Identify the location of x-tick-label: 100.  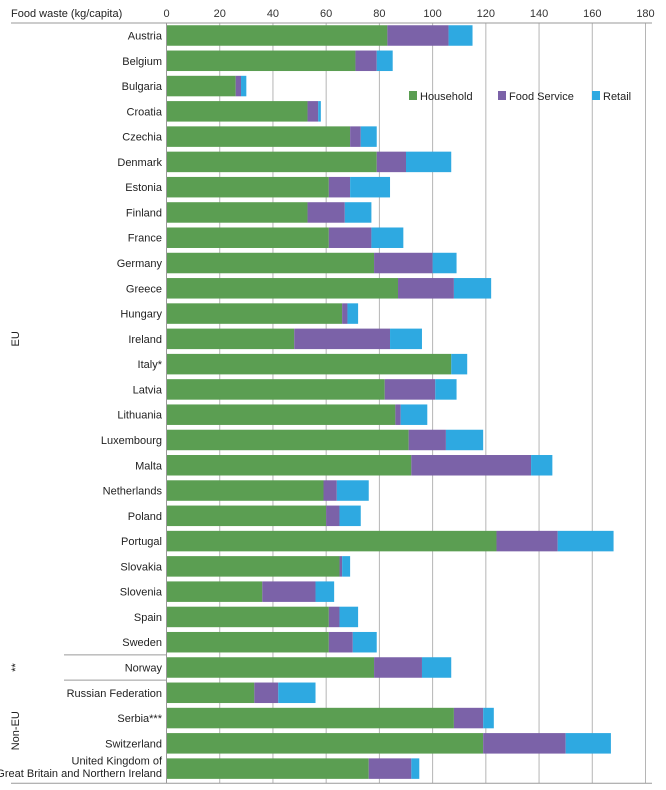
(432, 14).